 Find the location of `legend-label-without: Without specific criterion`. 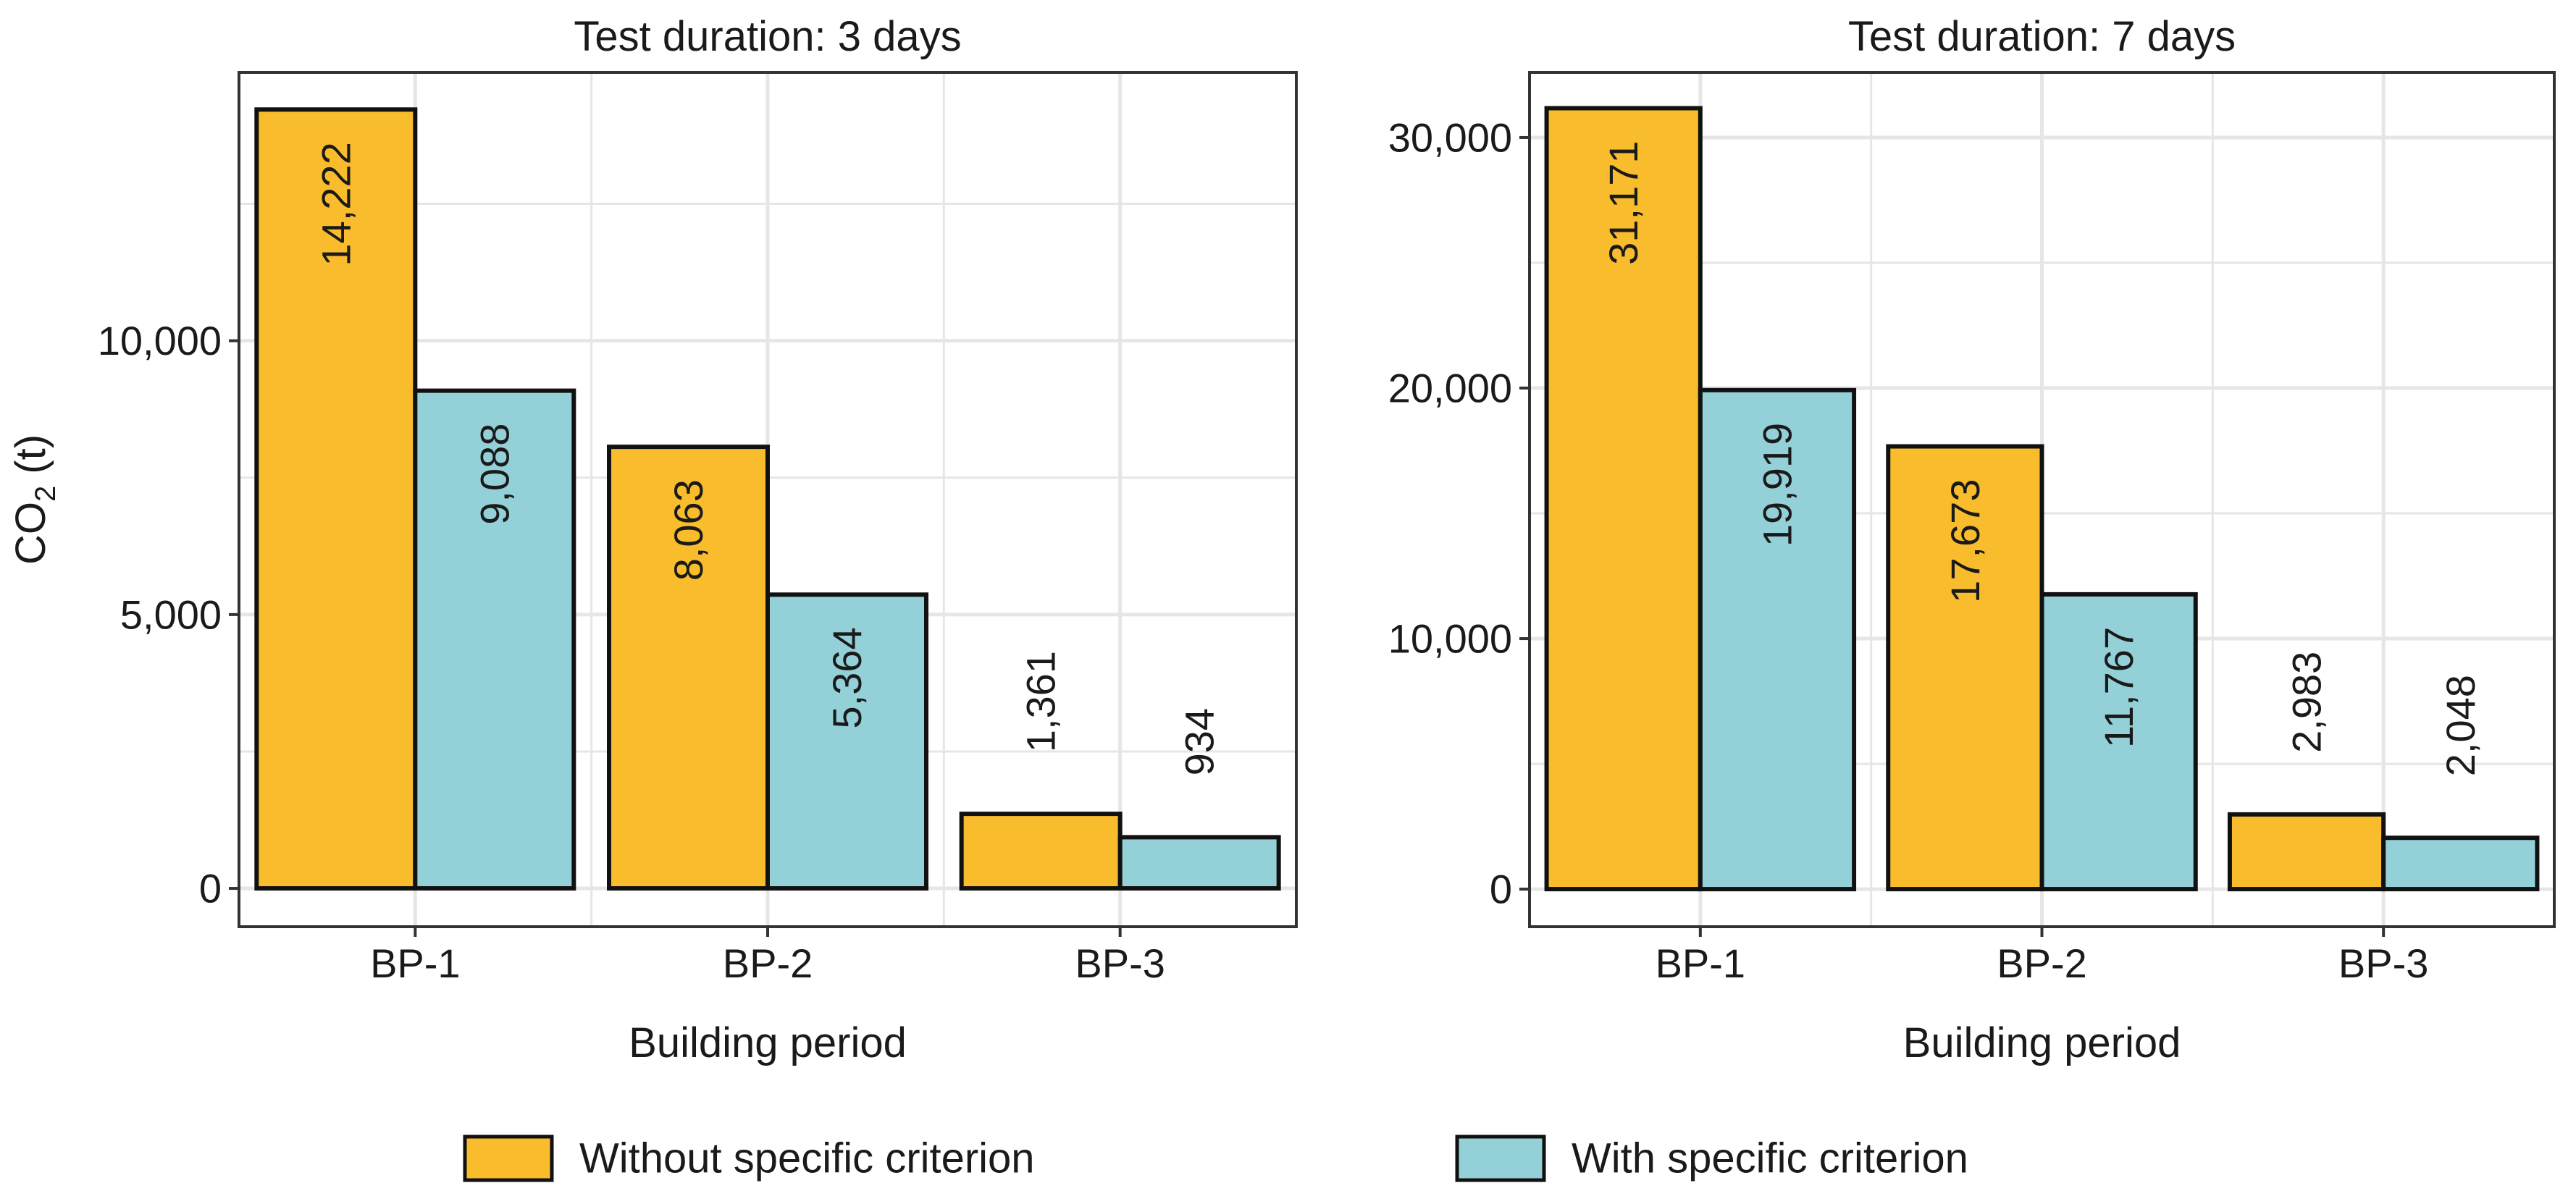

legend-label-without: Without specific criterion is located at coordinates (807, 1158).